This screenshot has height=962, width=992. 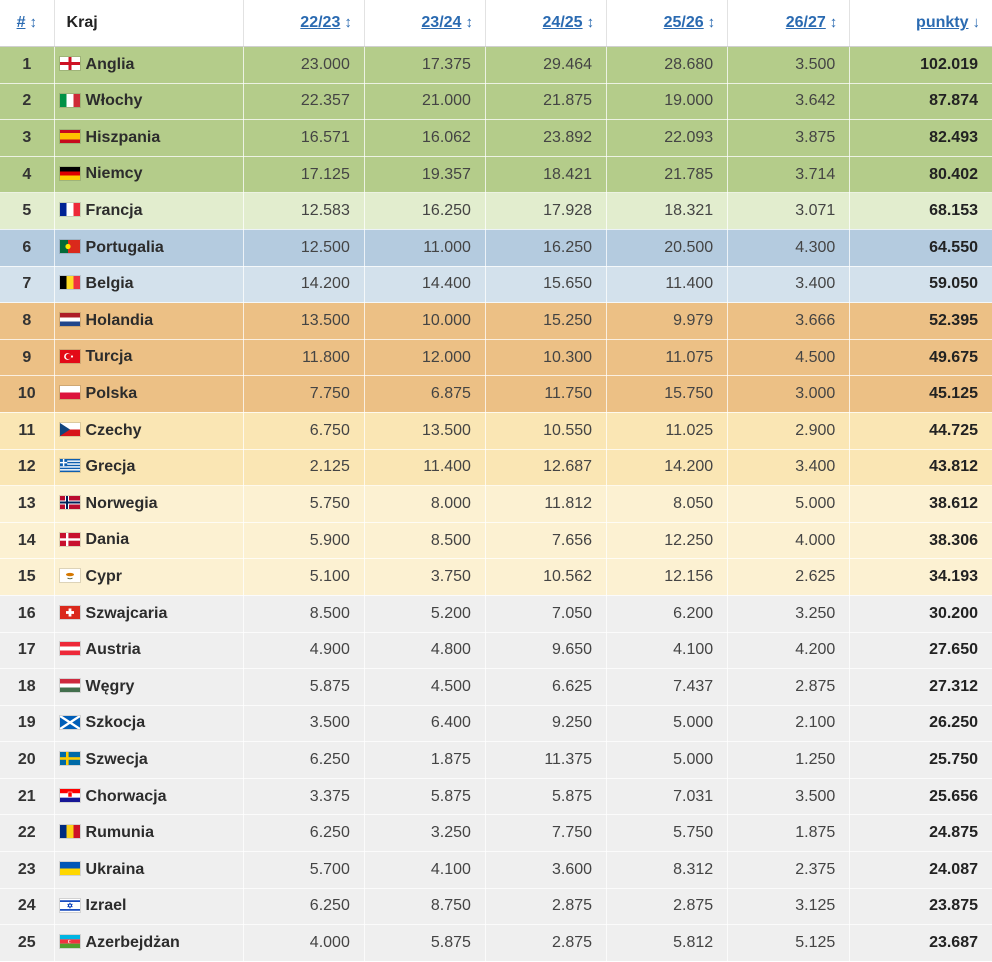 I want to click on season-points-cell: 12.156, so click(x=667, y=577).